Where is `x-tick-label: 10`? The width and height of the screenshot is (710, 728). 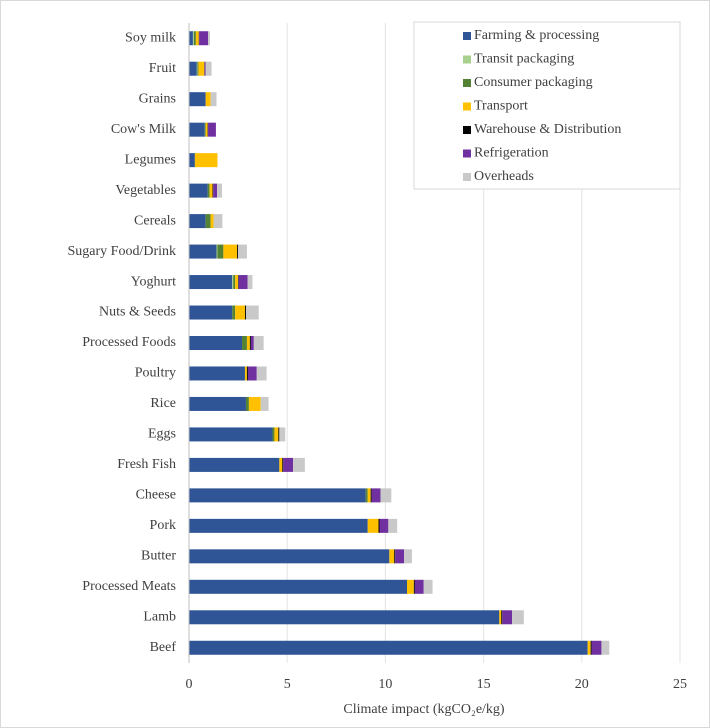 x-tick-label: 10 is located at coordinates (385, 684).